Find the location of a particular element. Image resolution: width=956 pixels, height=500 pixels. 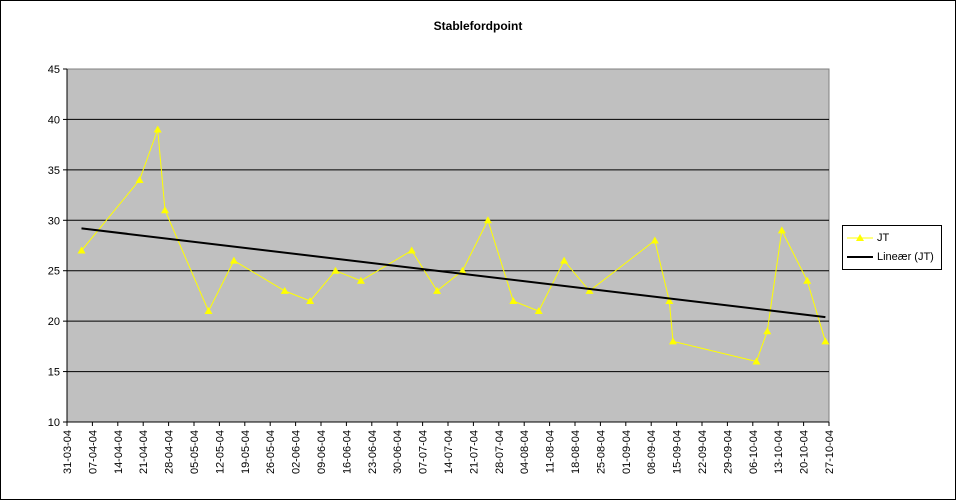

y-tick-label: 30 is located at coordinates (54, 221).